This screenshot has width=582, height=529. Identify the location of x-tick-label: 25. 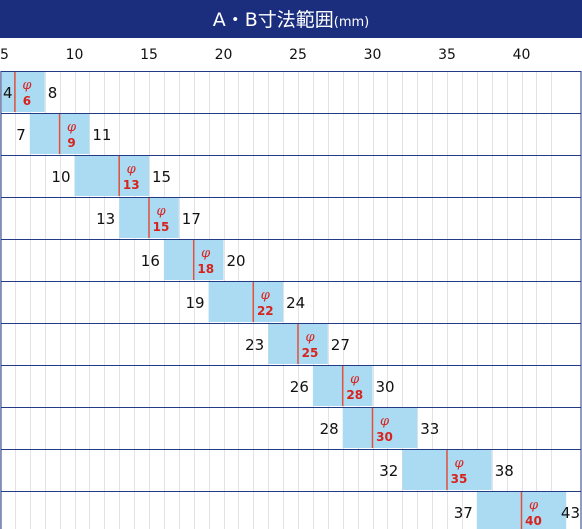
(298, 55).